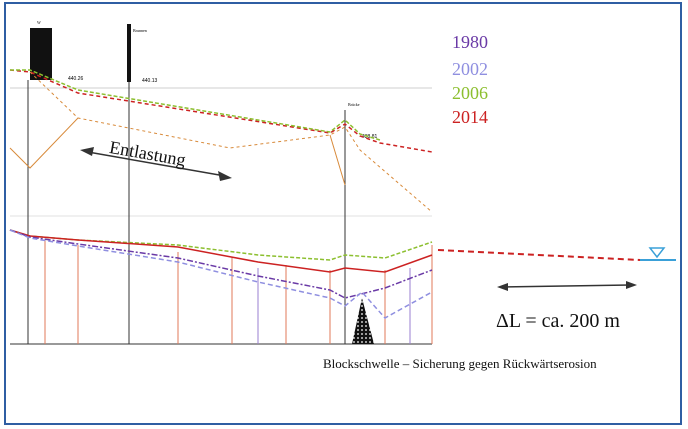  I want to click on elevation-c: 438.81, so click(370, 137).